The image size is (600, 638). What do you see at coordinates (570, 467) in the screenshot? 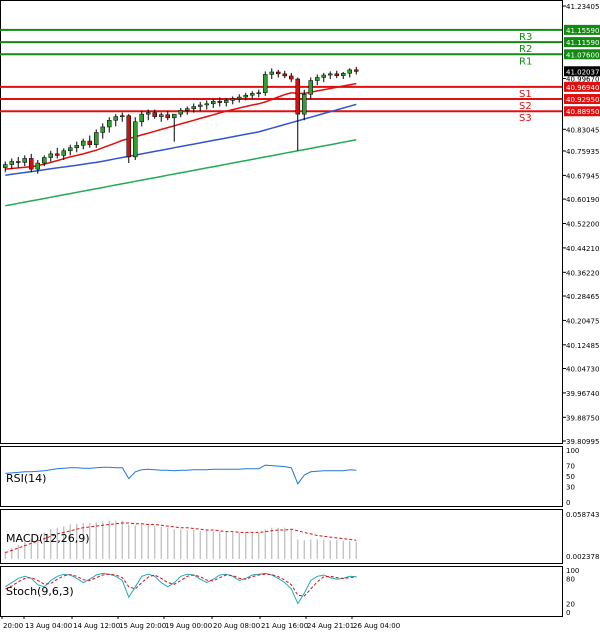
I see `rsi-tick-label: 70` at bounding box center [570, 467].